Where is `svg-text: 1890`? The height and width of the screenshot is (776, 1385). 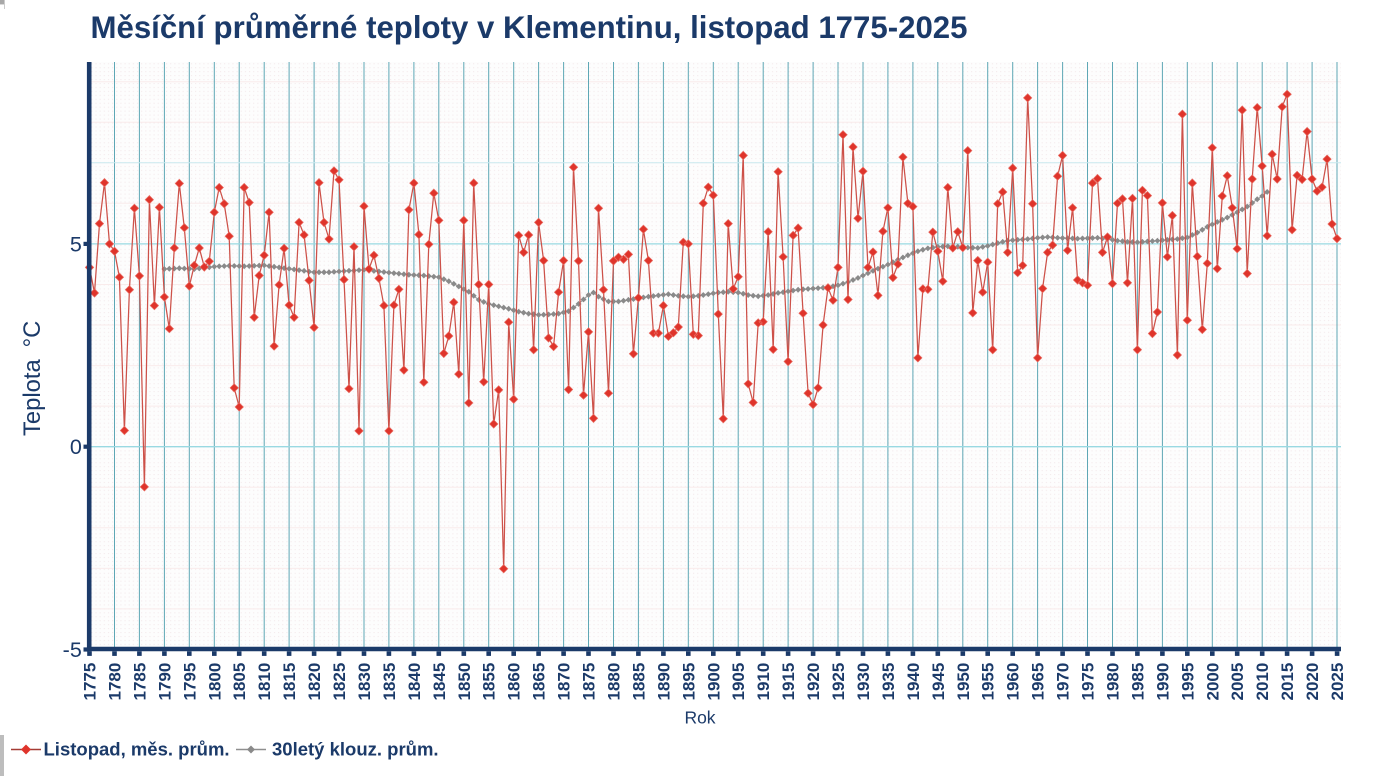
svg-text: 1890 is located at coordinates (663, 682).